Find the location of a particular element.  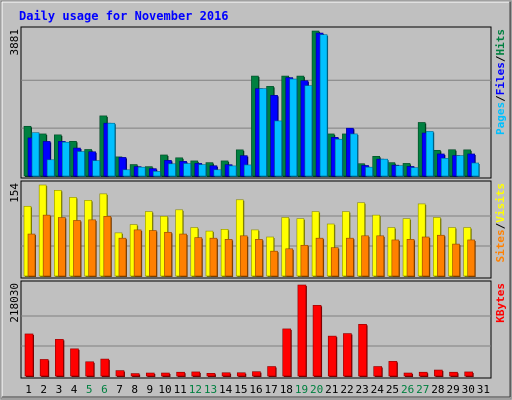

legend-kbytes: KBytes is located at coordinates (500, 303).